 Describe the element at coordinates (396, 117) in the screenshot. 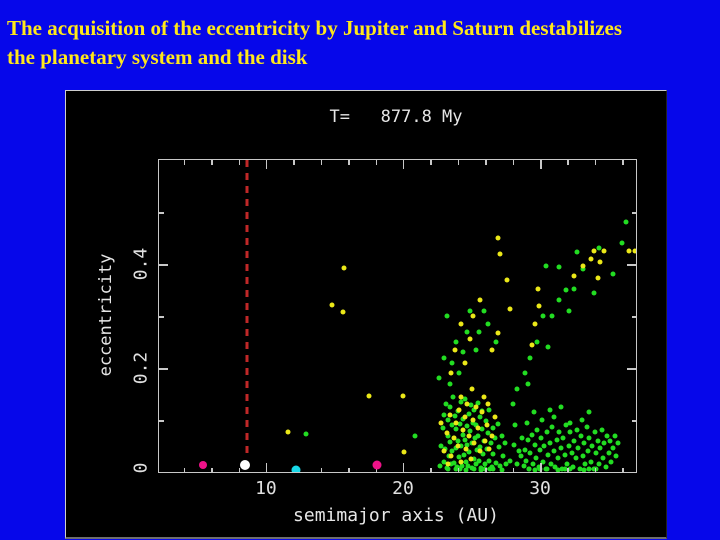

I see `plot-time-label: T= 877.8 My` at that location.